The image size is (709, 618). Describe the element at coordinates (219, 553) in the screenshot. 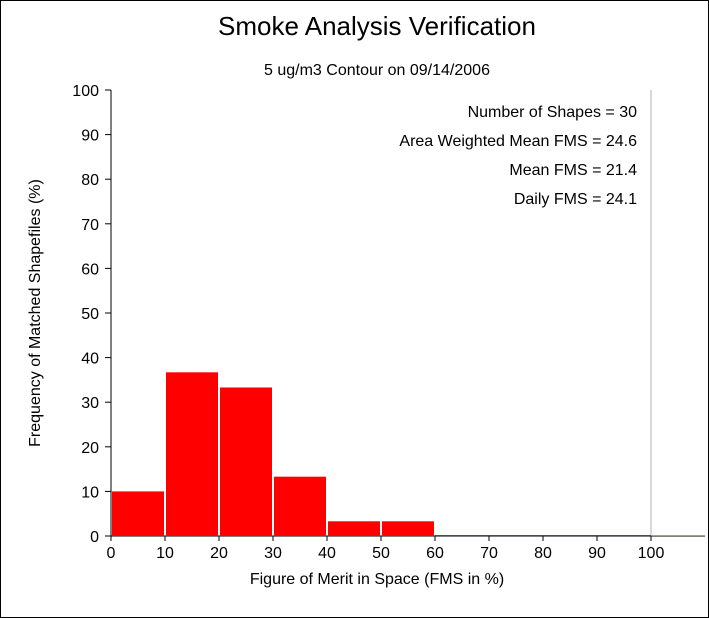

I see `x-tick-label: 20` at that location.